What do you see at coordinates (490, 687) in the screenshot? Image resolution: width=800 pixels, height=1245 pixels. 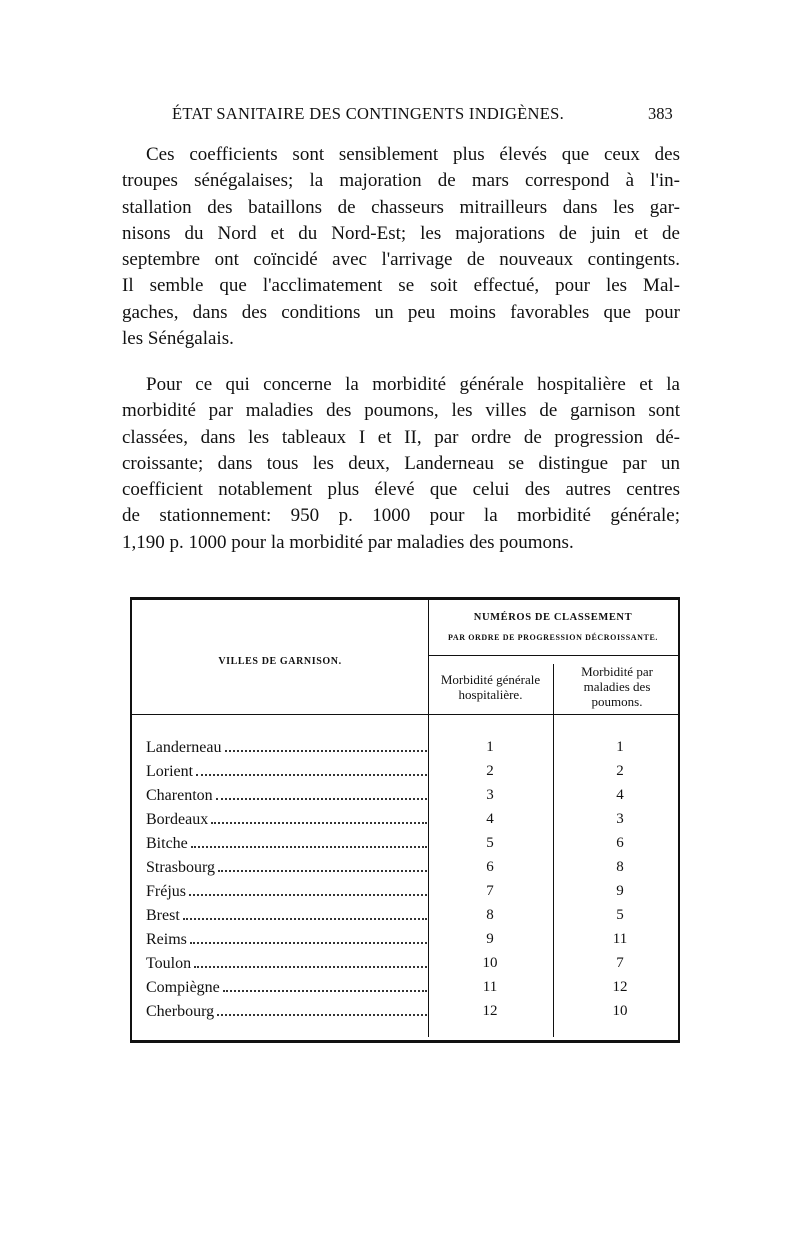 I see `column-header: Morbidité générale hospitalière.` at bounding box center [490, 687].